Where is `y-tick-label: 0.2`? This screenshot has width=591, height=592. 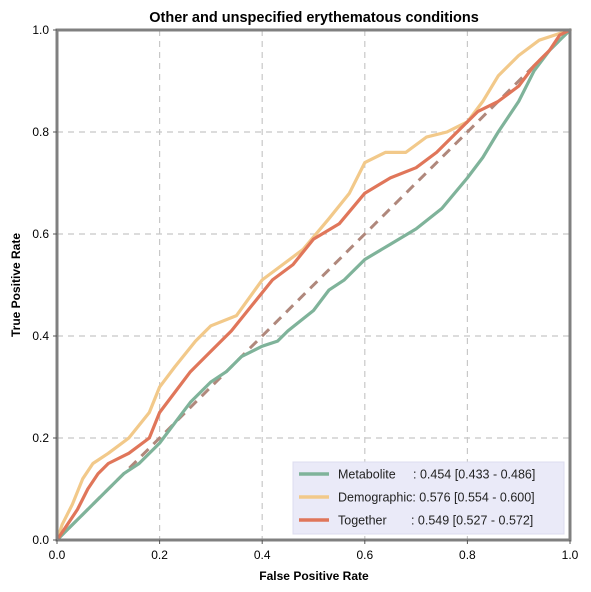
y-tick-label: 0.2 is located at coordinates (40, 438).